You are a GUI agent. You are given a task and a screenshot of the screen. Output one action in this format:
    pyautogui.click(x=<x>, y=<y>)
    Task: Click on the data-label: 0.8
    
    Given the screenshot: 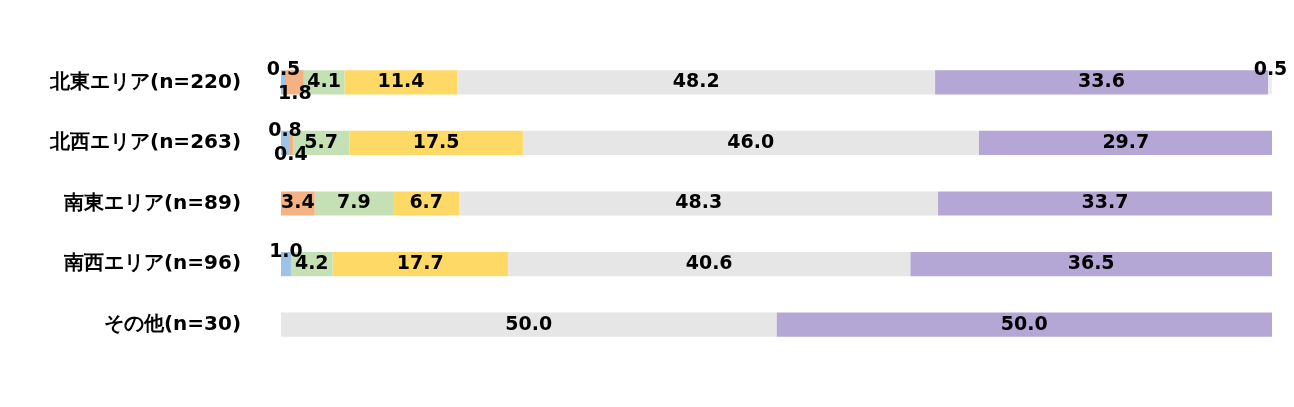 What is the action you would take?
    pyautogui.click(x=285, y=128)
    